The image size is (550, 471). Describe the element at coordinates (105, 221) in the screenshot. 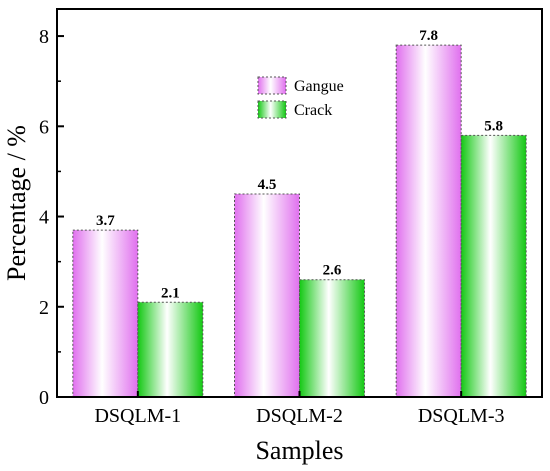

I see `data-label-gangue-dsqlm-1: 3.7` at that location.